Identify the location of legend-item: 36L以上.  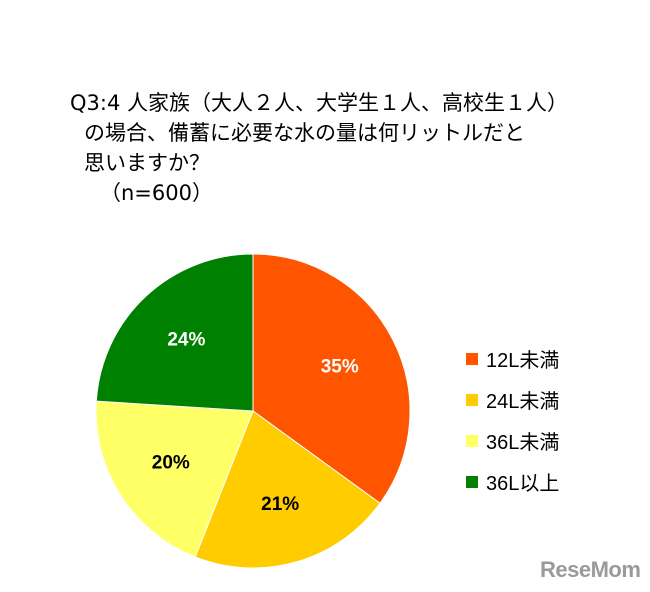
(512, 481).